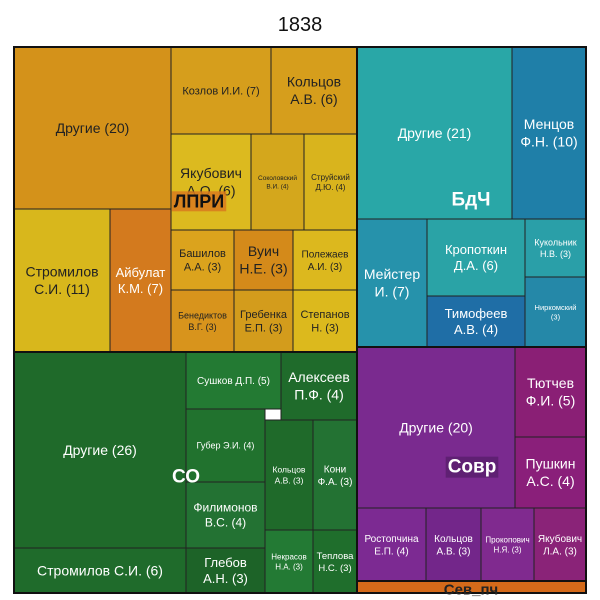  I want to click on treemap-group-label-со: СО, so click(186, 477).